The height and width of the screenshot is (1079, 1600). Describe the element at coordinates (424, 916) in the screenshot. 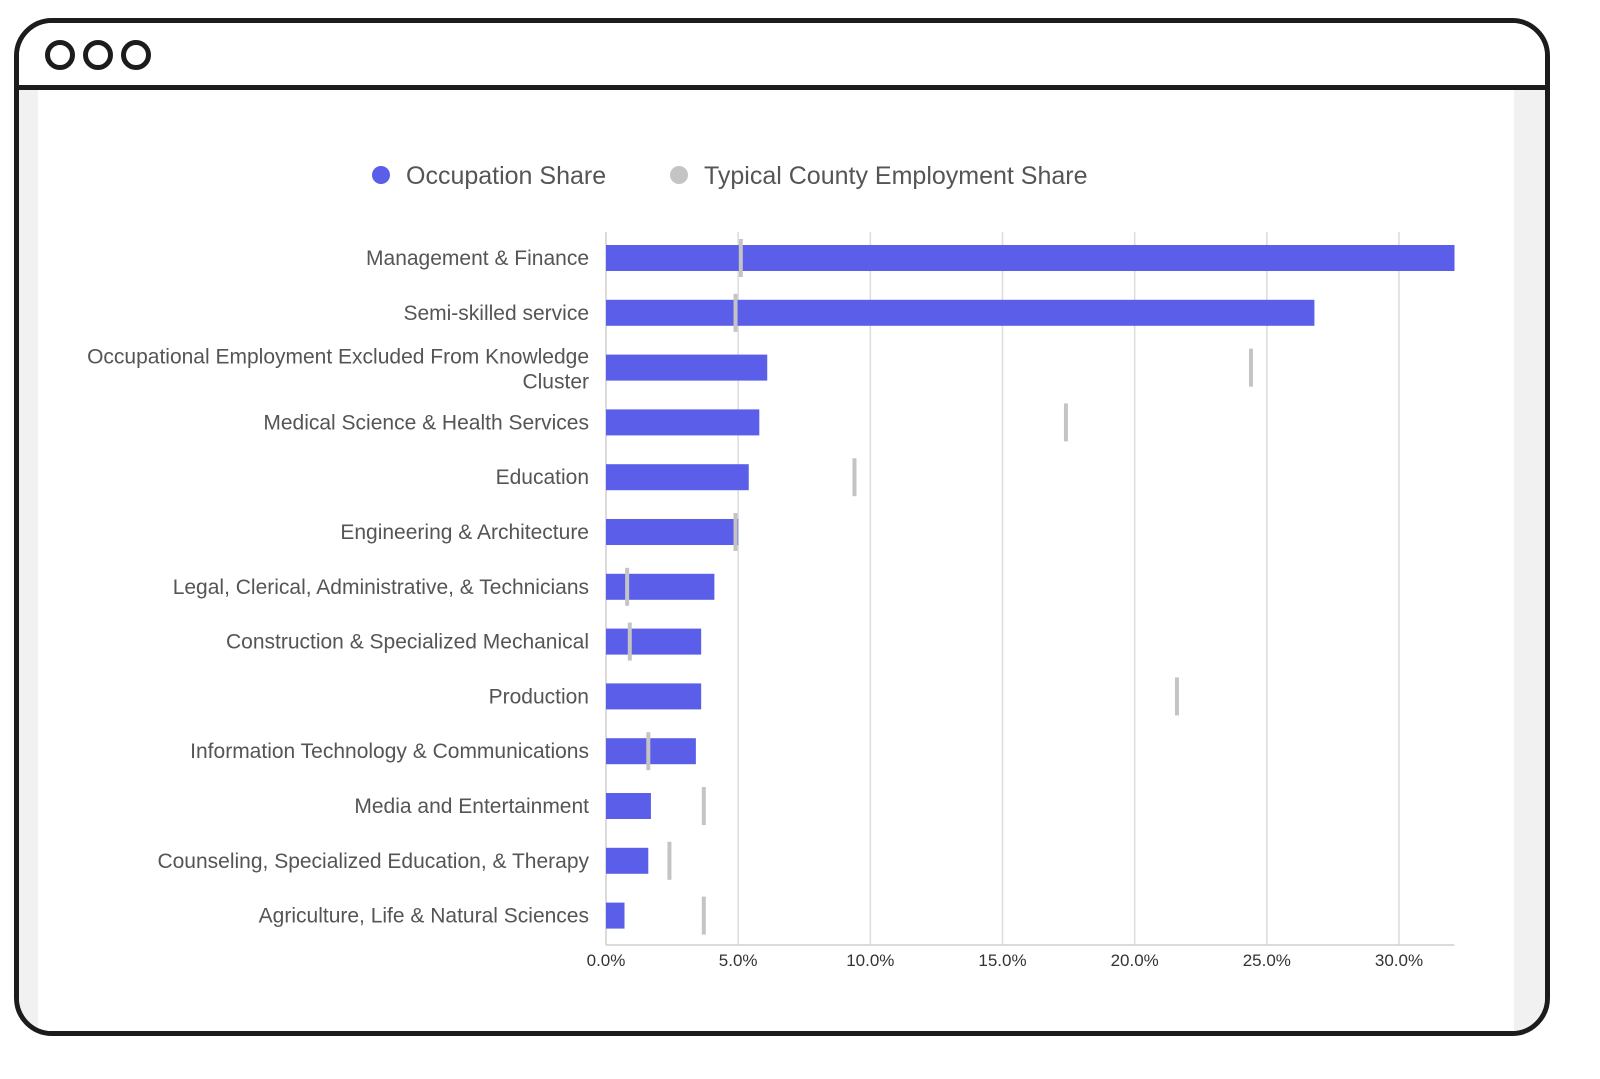

I see `category-label: Agriculture, Life & Natural Sciences` at that location.